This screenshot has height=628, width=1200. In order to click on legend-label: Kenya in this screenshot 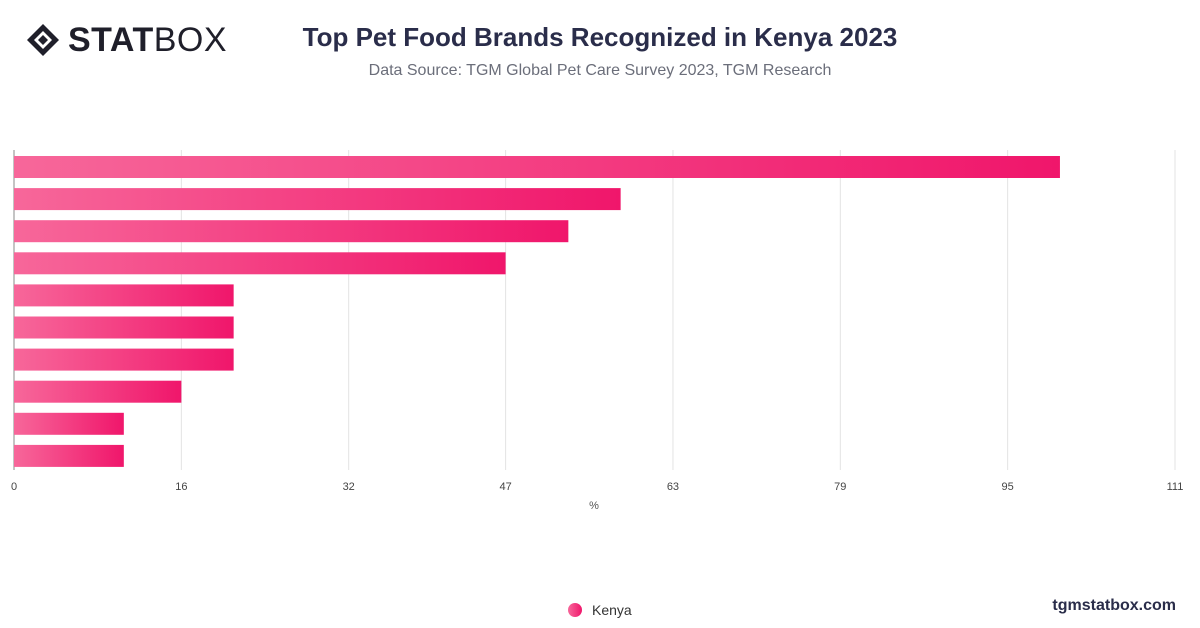, I will do `click(612, 610)`.